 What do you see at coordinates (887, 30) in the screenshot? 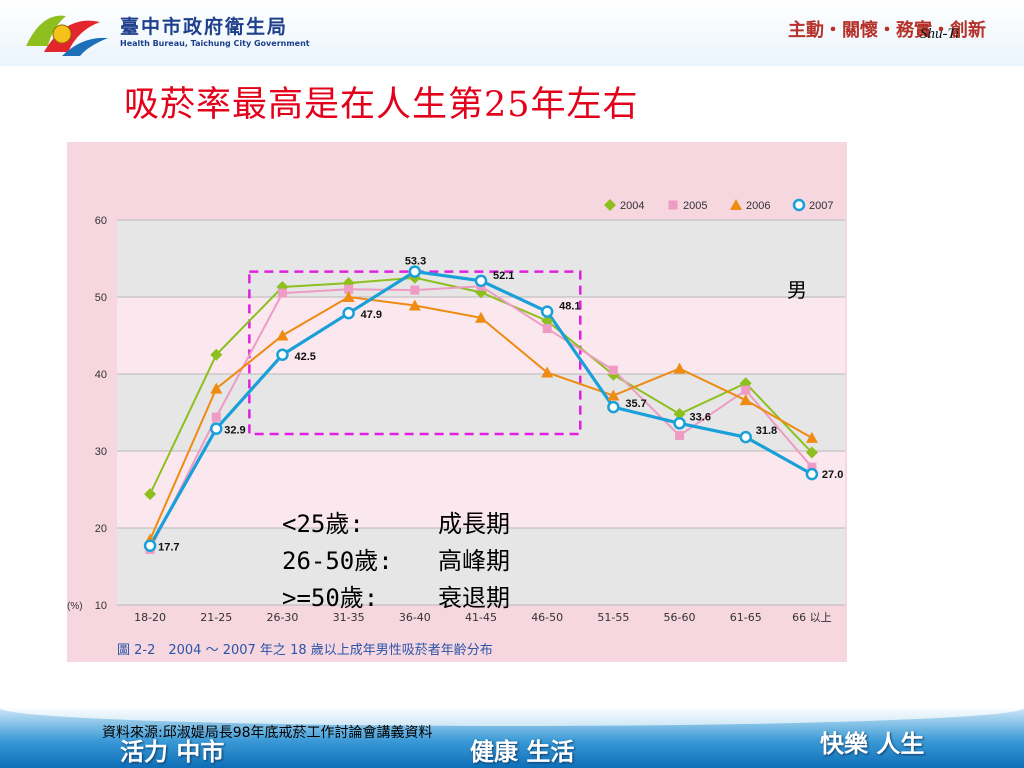
I see `header-slogan: 主動・關懷・務實・創新` at bounding box center [887, 30].